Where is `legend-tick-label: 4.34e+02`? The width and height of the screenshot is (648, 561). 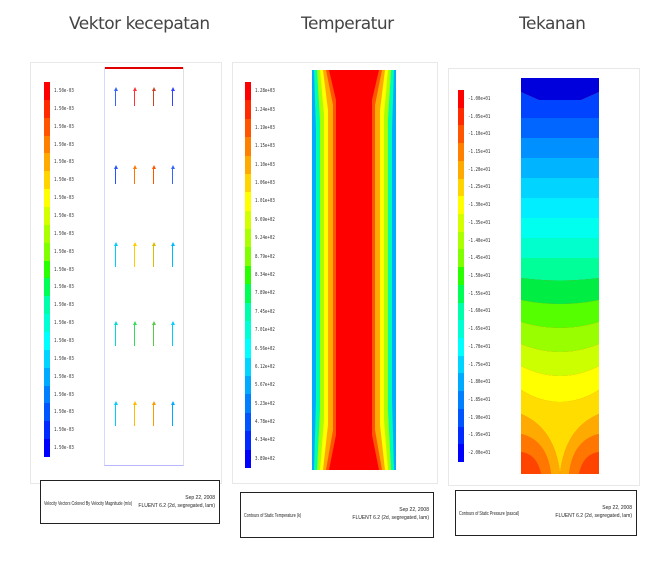
legend-tick-label: 4.34e+02 is located at coordinates (265, 440).